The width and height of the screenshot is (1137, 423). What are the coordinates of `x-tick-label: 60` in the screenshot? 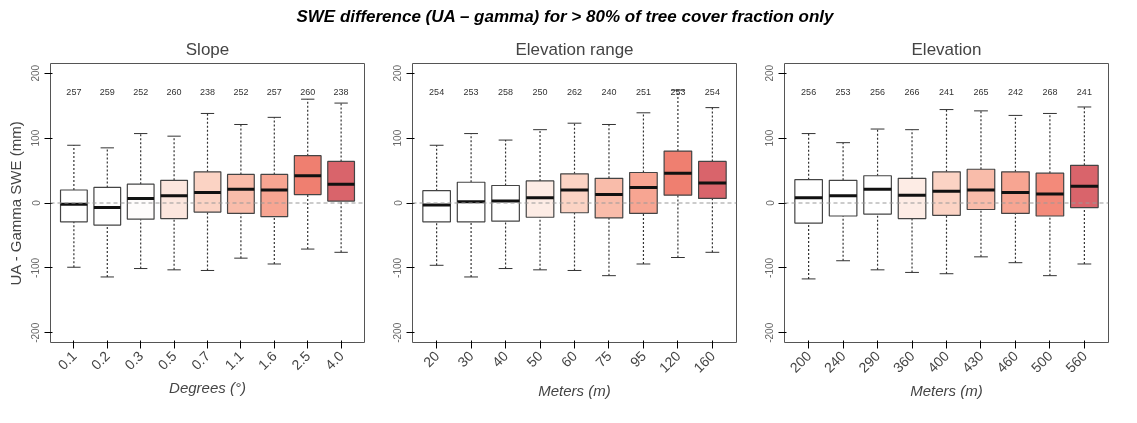 It's located at (569, 359).